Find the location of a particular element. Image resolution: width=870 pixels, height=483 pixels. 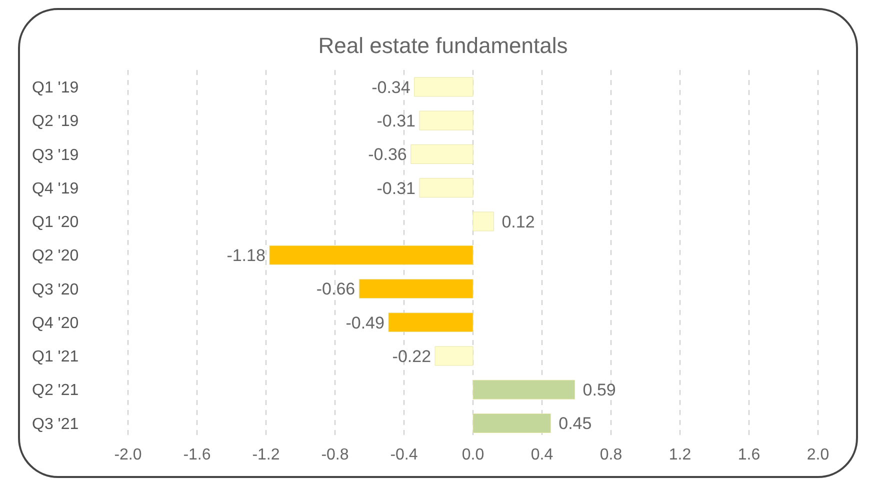

chart-title: Real estate fundamentals is located at coordinates (443, 46).